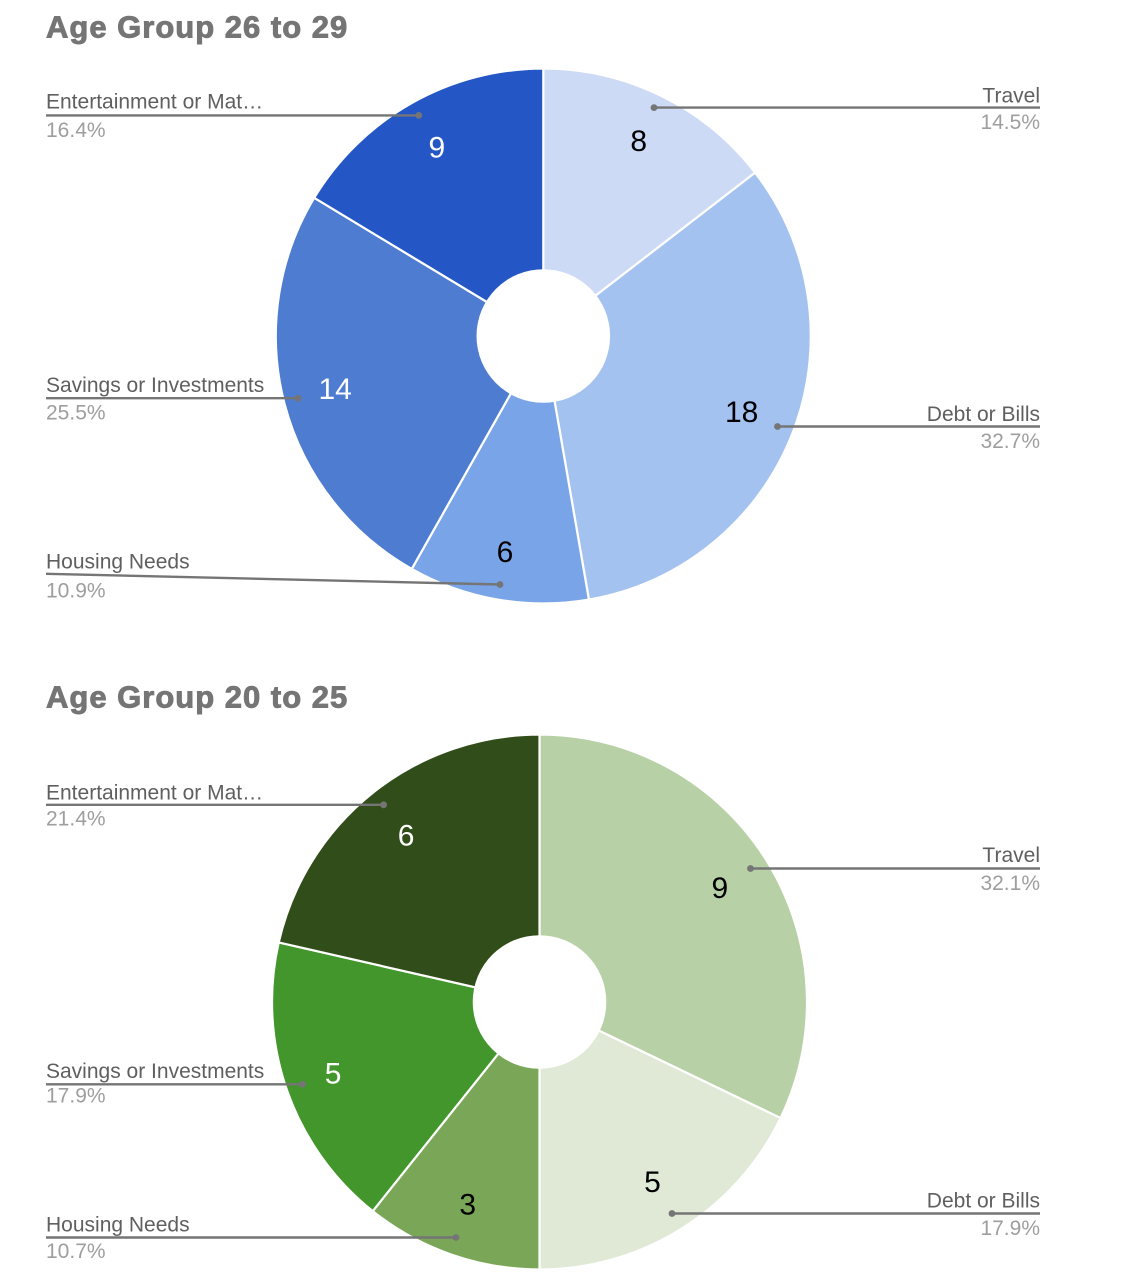  Describe the element at coordinates (197, 697) in the screenshot. I see `svg-text: Age Group 20 to 25` at that location.